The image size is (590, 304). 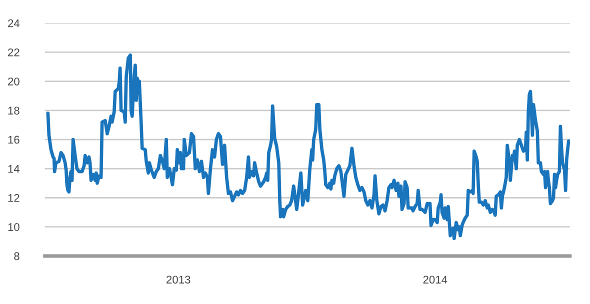 I want to click on y-tick-label: 8, so click(x=17, y=256).